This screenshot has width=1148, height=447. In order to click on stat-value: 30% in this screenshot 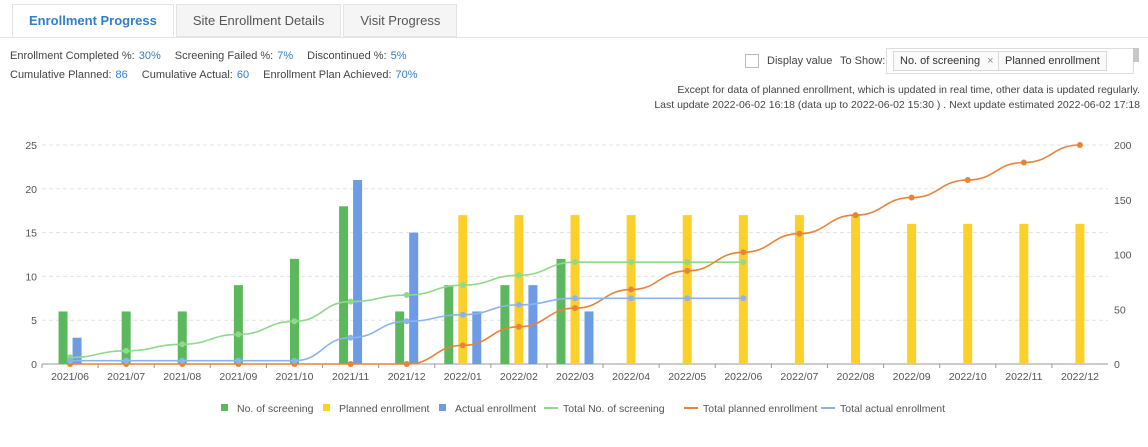, I will do `click(149, 56)`.